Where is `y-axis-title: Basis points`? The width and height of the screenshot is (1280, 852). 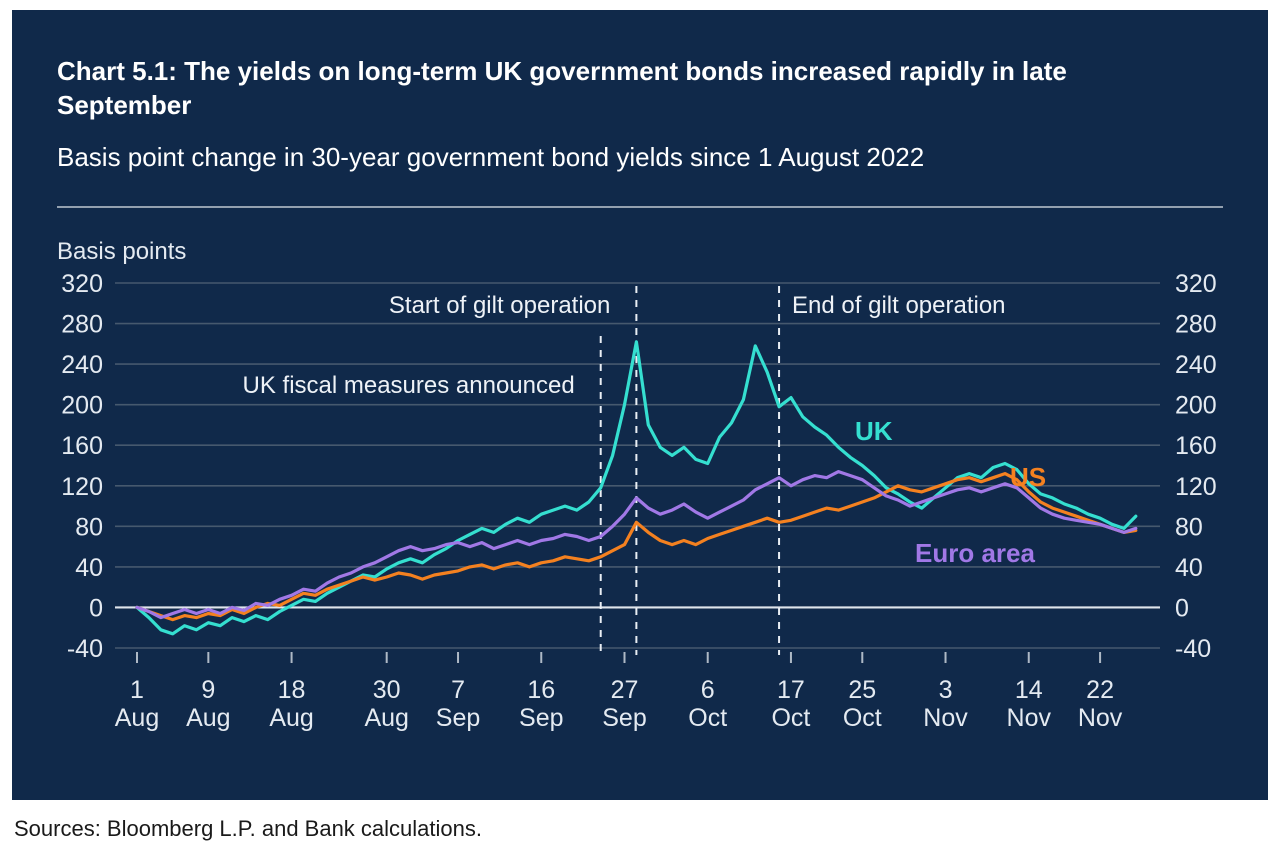 y-axis-title: Basis points is located at coordinates (122, 251).